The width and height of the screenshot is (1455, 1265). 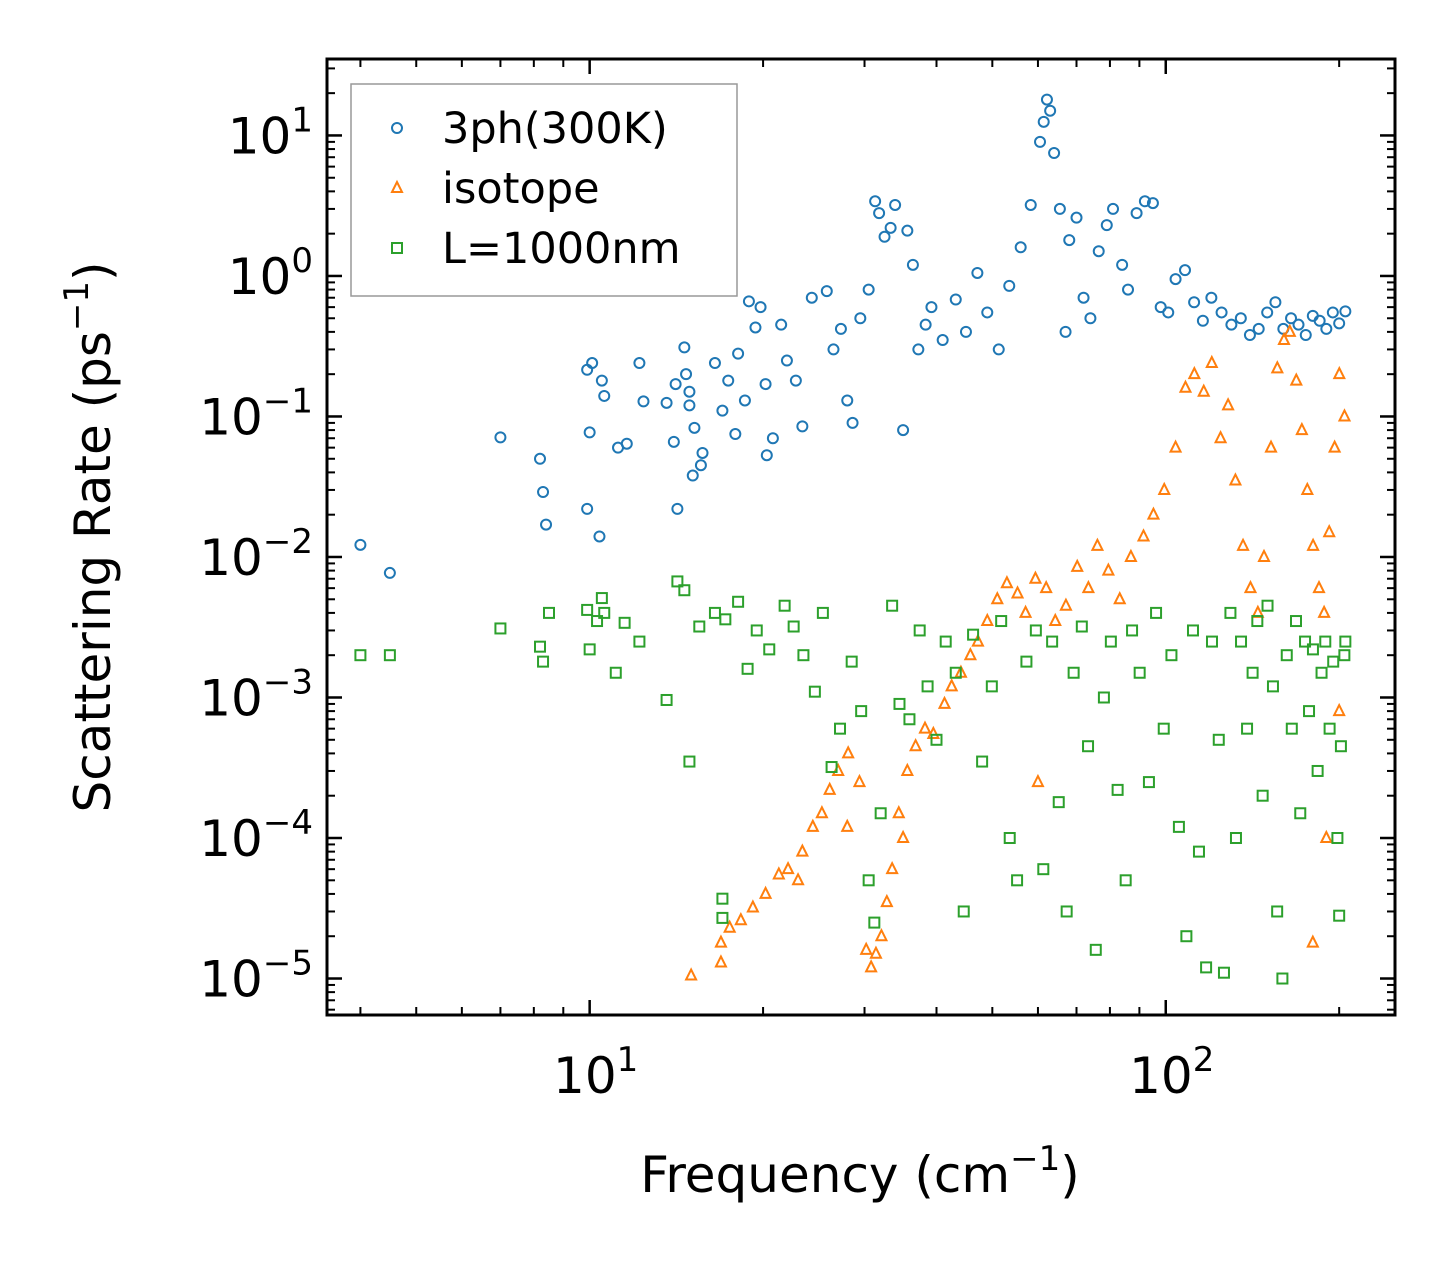 What do you see at coordinates (288, 682) in the screenshot?
I see `y-tick-label-2-exp: −3` at bounding box center [288, 682].